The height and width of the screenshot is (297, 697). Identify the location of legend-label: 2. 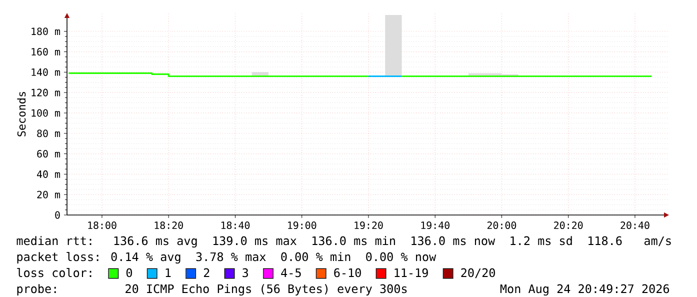
(207, 272).